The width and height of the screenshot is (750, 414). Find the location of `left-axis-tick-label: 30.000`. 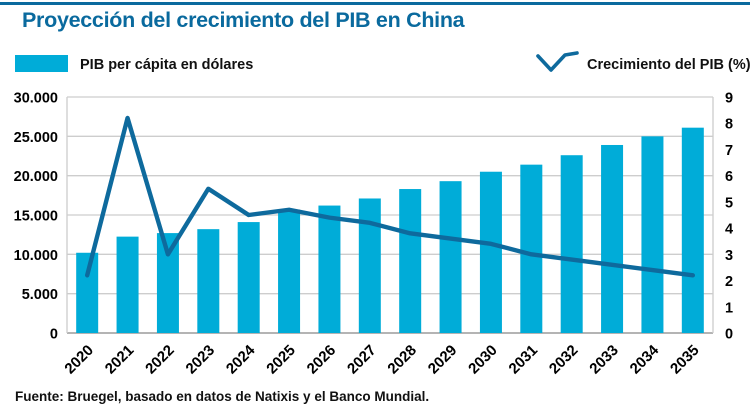

left-axis-tick-label: 30.000 is located at coordinates (36, 99).